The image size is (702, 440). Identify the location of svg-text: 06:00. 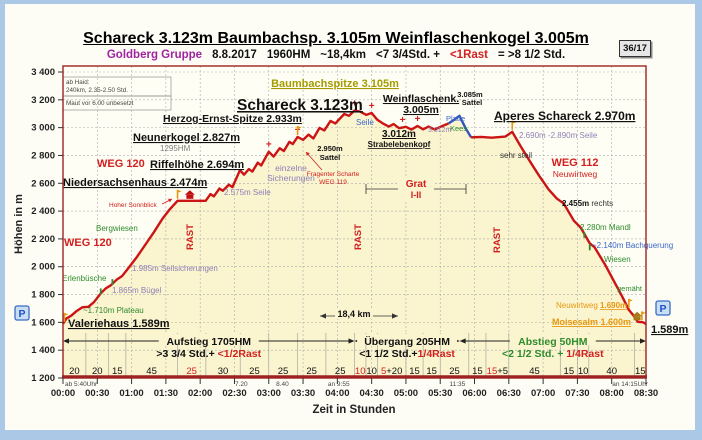
(474, 393).